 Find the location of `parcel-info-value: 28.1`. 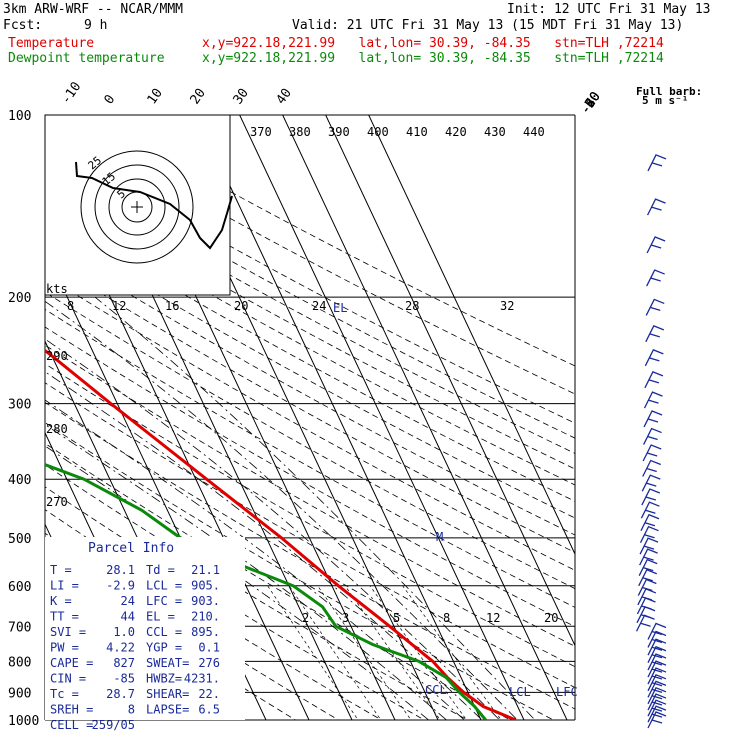

parcel-info-value: 28.1 is located at coordinates (120, 570).